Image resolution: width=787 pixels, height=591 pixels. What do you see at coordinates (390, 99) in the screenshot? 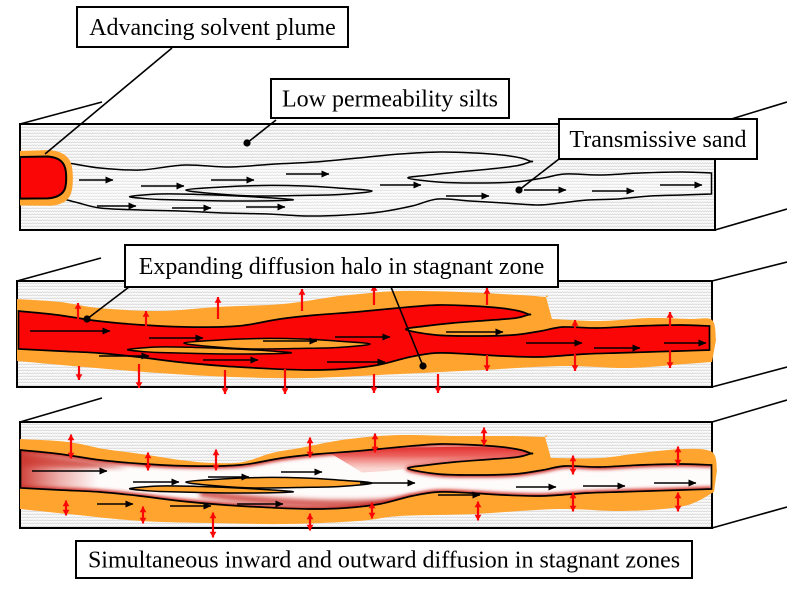
I see `svg-text: Low permeability silts` at bounding box center [390, 99].